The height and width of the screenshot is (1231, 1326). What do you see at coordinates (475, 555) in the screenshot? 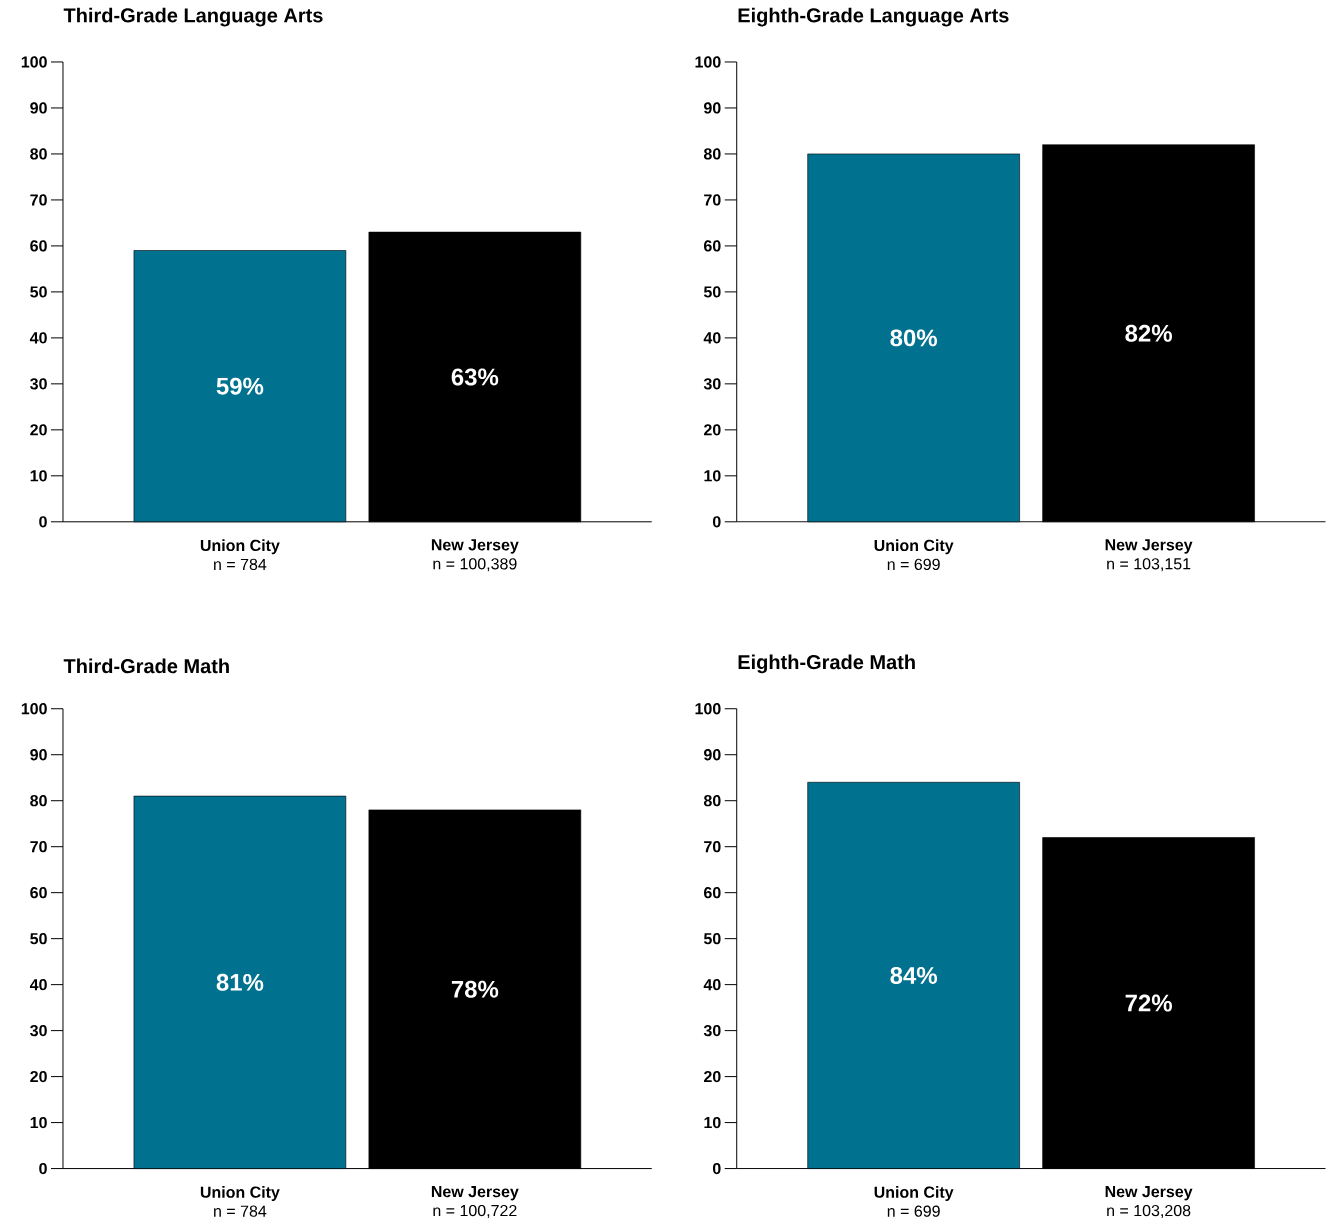
I see `x-tick-label: New Jersey n = 100,389` at bounding box center [475, 555].